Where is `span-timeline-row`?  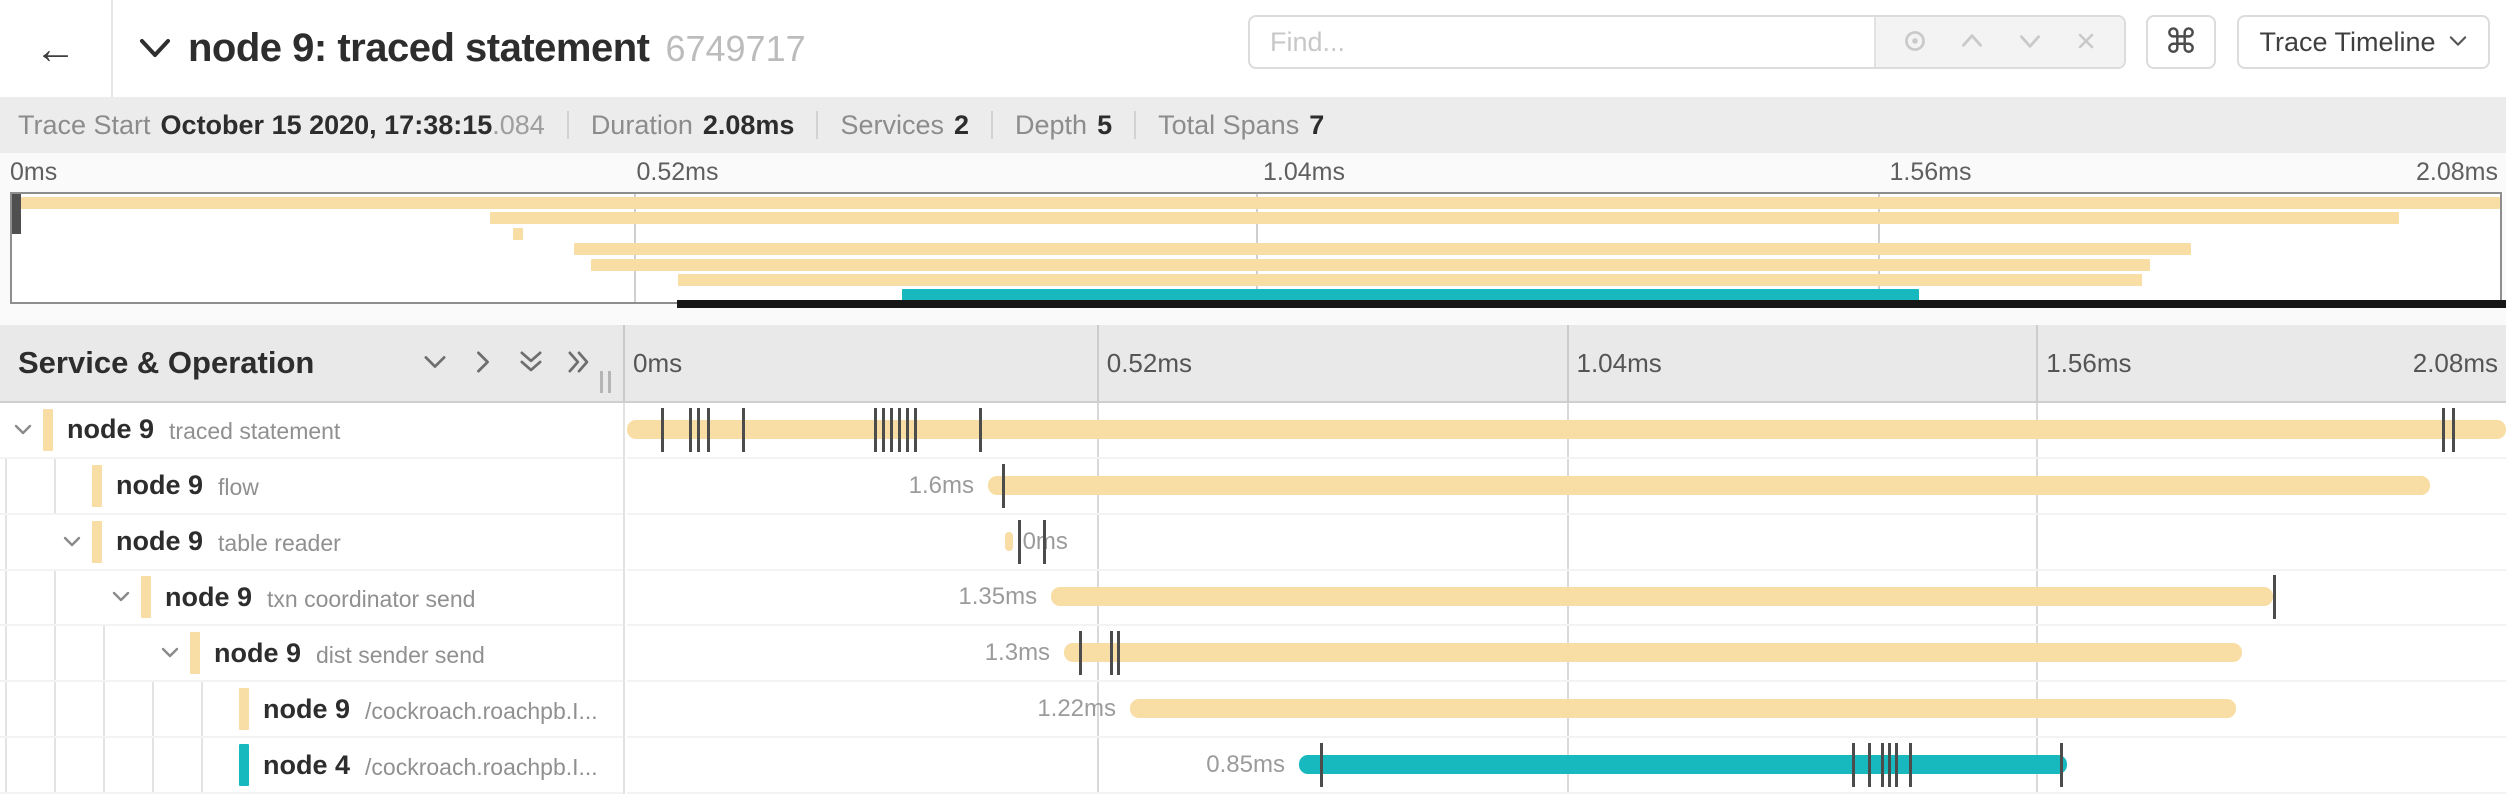 span-timeline-row is located at coordinates (1566, 431).